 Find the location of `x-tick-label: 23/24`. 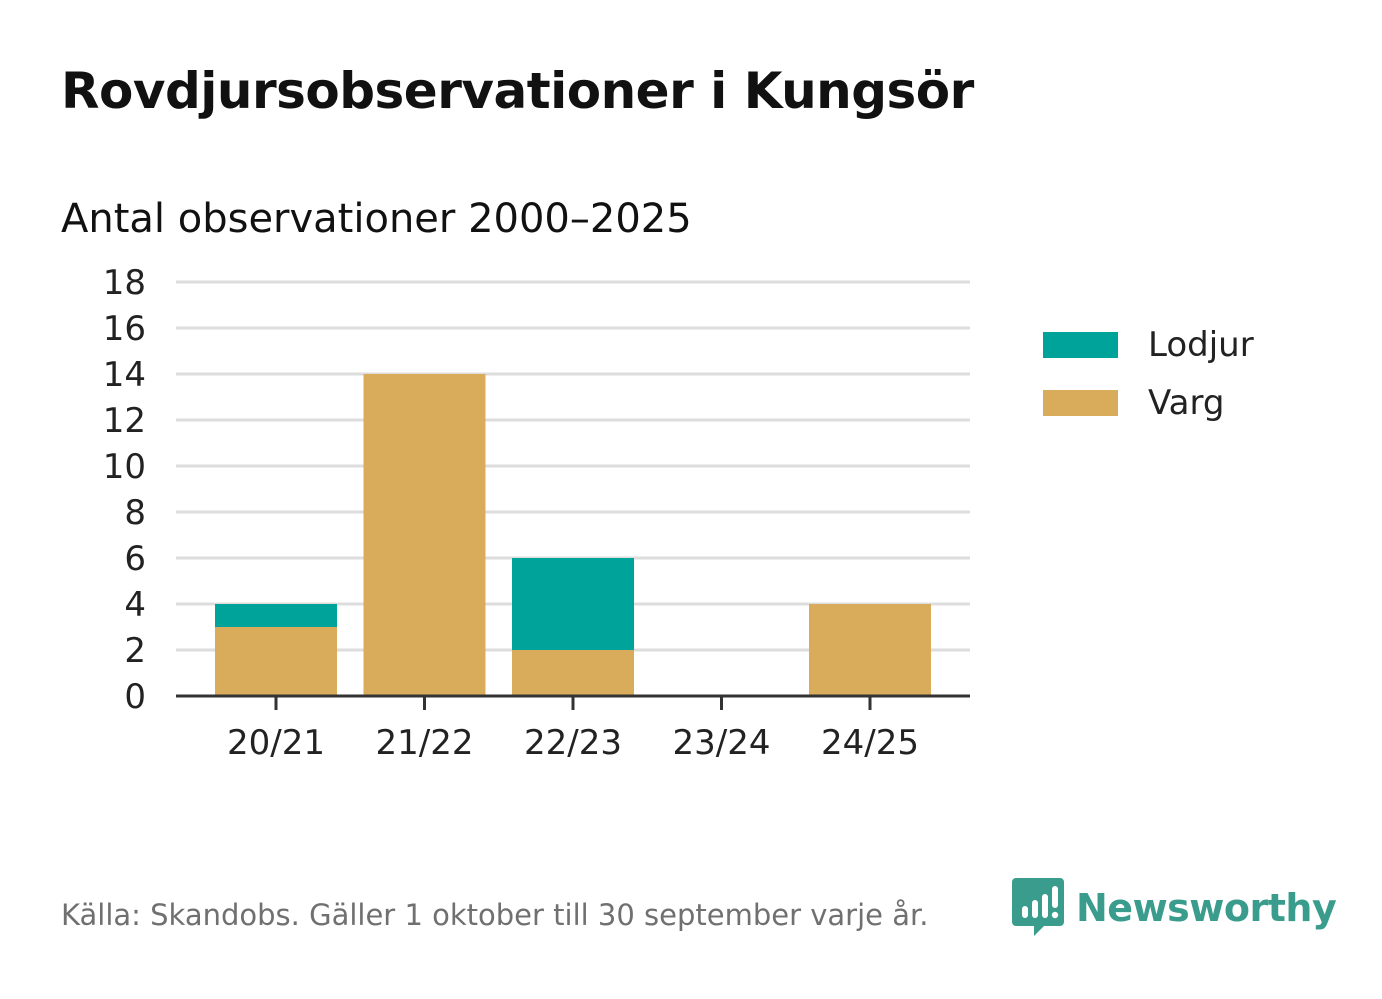

x-tick-label: 23/24 is located at coordinates (722, 743).